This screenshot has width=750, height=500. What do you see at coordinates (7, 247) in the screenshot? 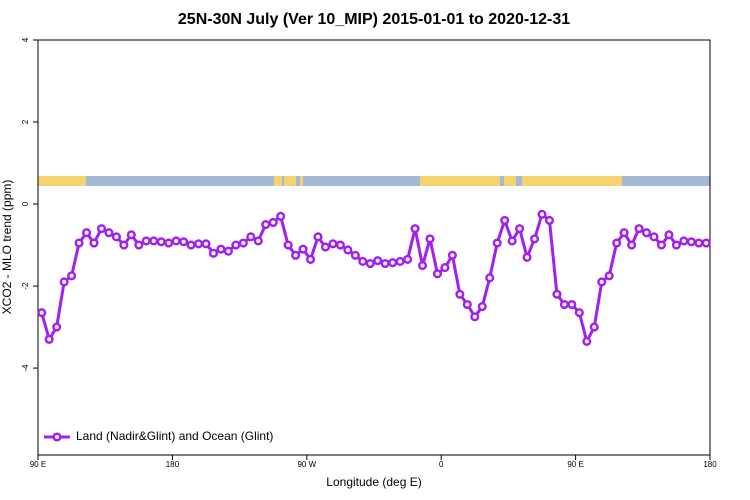
I see `y-axis-label: XCO2 - MLO trend (ppm)` at bounding box center [7, 247].